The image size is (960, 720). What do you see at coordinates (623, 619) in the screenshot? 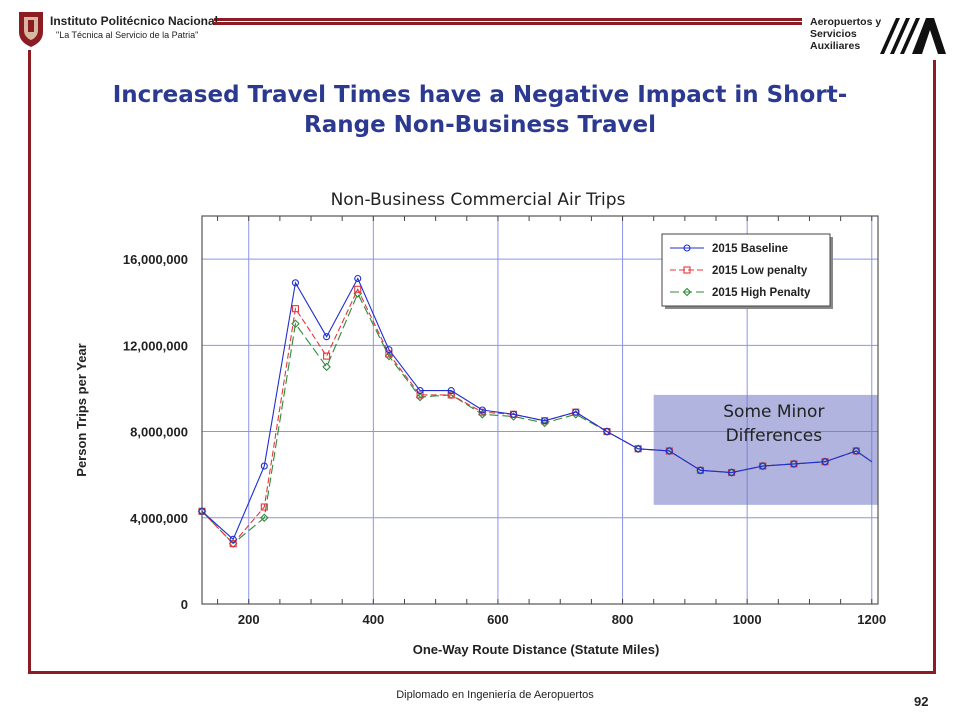
I see `x-tick-label: 800` at bounding box center [623, 619].